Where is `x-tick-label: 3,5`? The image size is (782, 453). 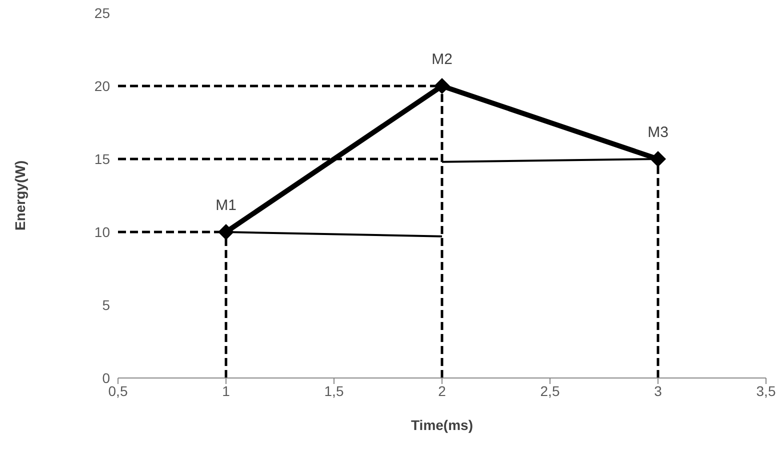
x-tick-label: 3,5 is located at coordinates (766, 390).